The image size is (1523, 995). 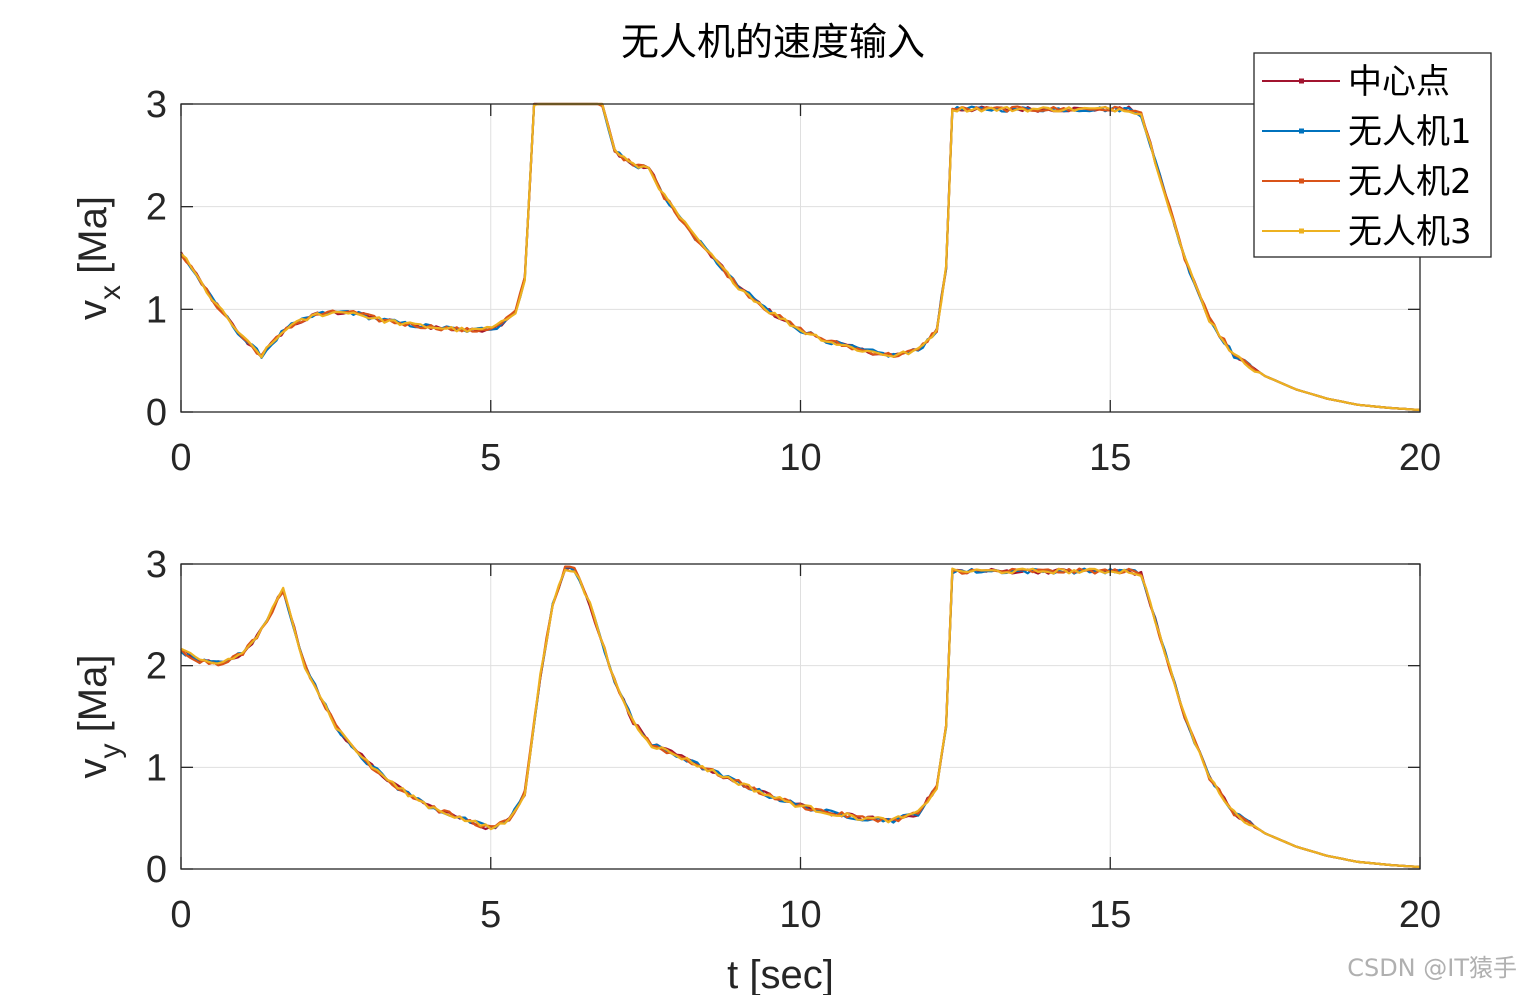 I want to click on legend-item-2: 无人机1, so click(x=1367, y=132).